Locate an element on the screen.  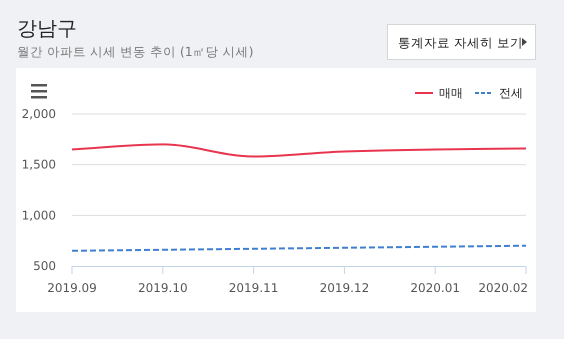
x-tick-label: 2020.02 is located at coordinates (503, 288).